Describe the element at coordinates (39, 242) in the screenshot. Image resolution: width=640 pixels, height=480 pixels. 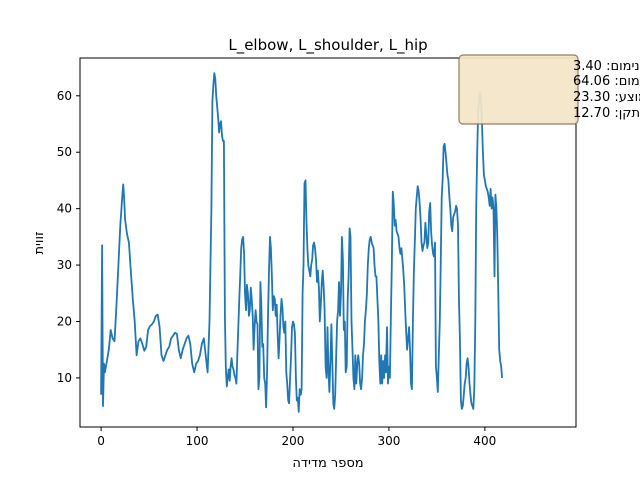
I see `y-axis-label: זווית` at that location.